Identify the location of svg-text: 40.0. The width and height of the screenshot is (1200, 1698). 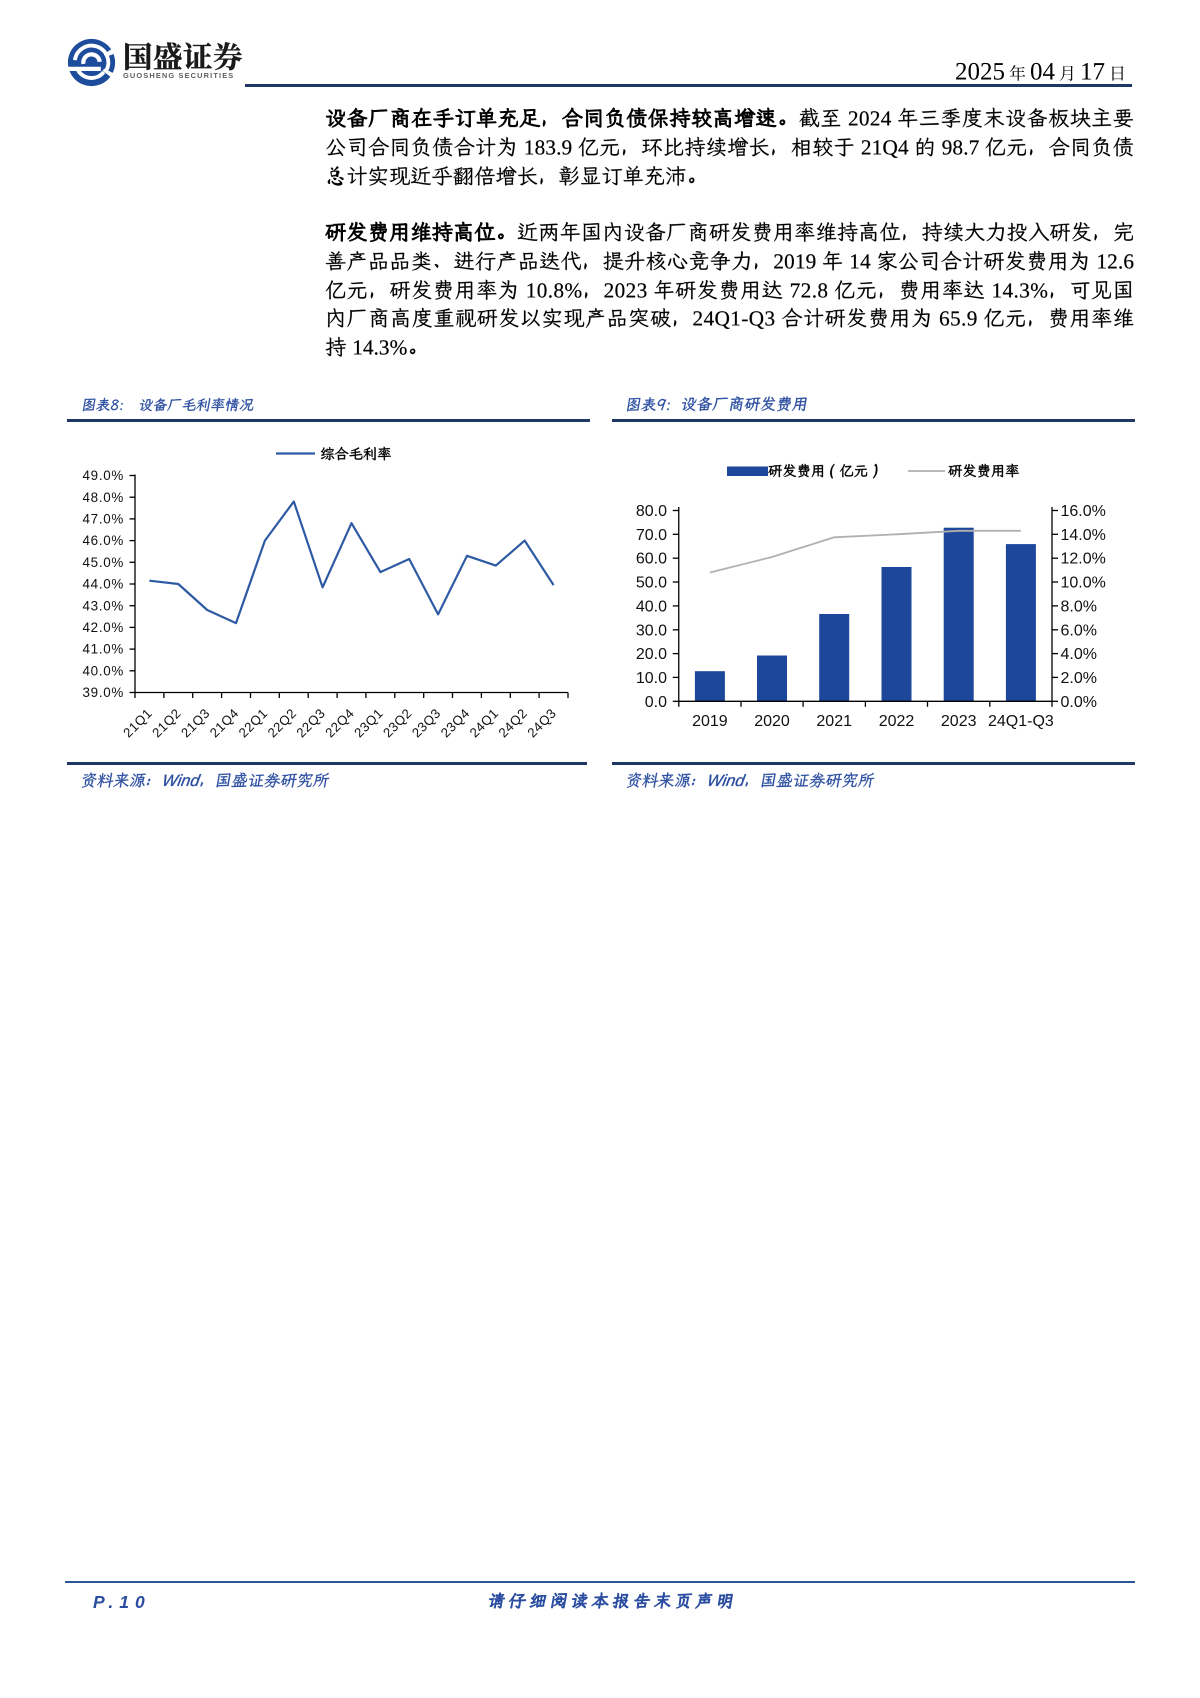
(651, 606).